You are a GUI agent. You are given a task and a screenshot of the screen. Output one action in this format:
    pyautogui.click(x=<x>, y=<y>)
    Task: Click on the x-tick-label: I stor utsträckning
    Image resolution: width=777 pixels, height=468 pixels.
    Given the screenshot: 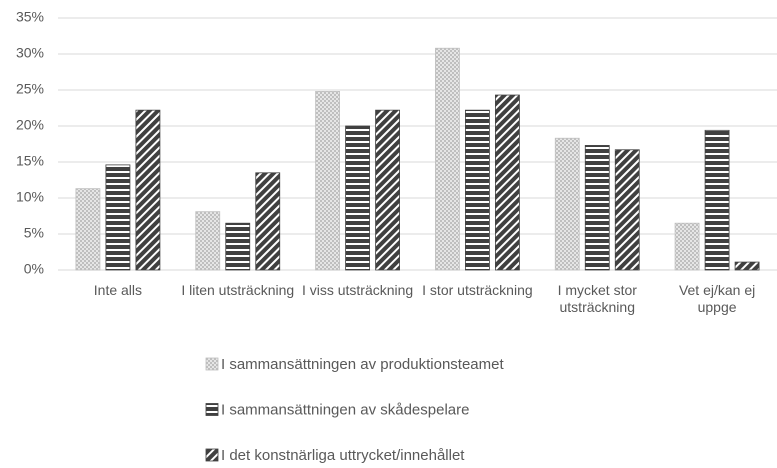 What is the action you would take?
    pyautogui.click(x=477, y=290)
    